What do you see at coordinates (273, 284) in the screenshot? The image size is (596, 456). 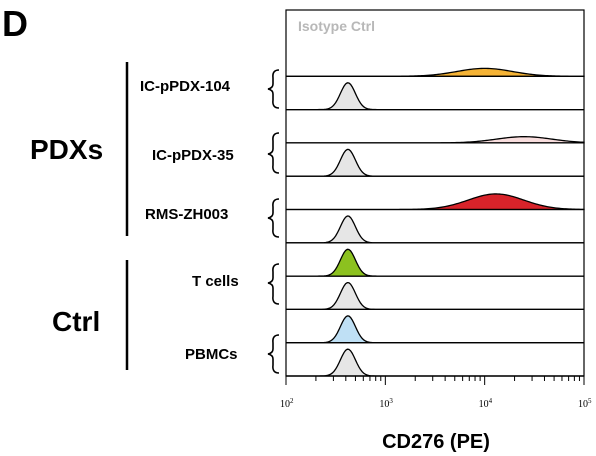 I see `brace-t-cells` at bounding box center [273, 284].